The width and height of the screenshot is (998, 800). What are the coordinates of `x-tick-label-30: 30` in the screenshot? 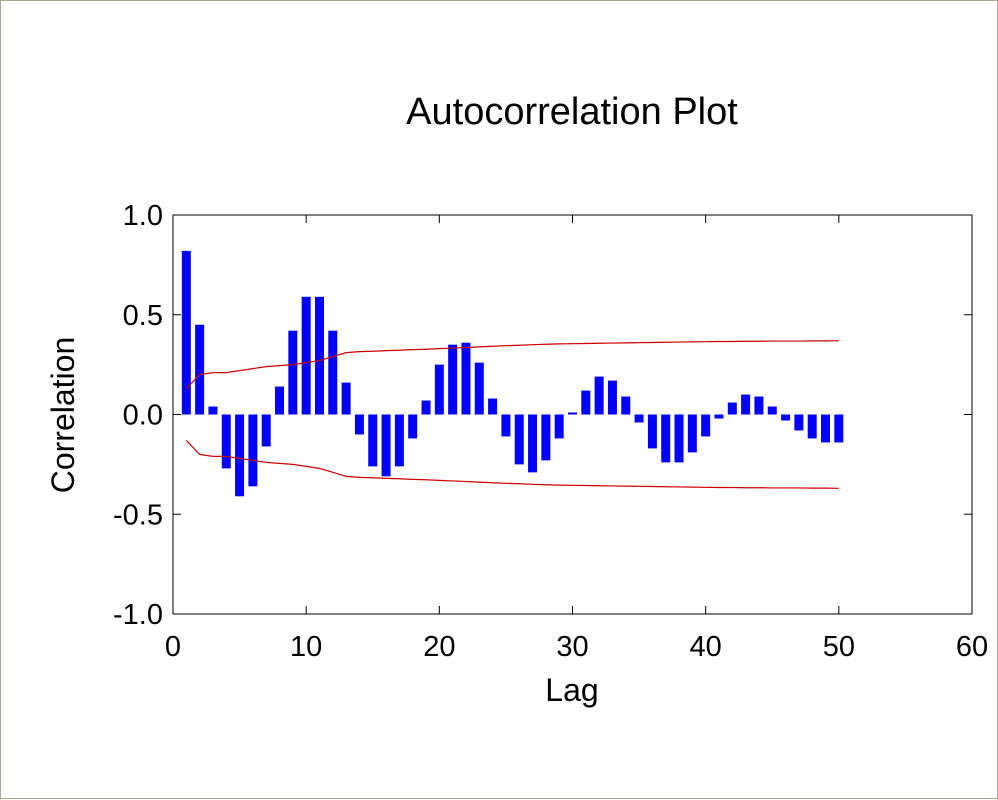 It's located at (572, 647).